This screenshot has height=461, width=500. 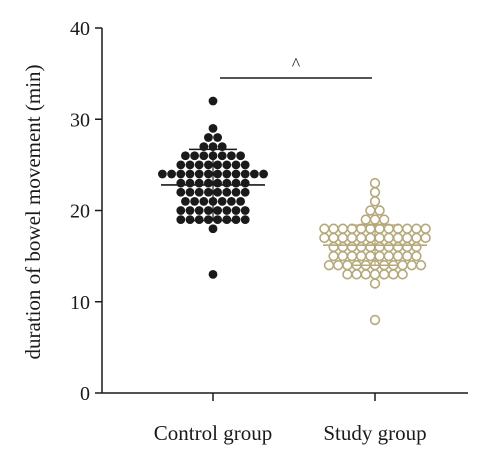 I want to click on y-axis-title: duration of bowel movement (min), so click(x=33, y=211).